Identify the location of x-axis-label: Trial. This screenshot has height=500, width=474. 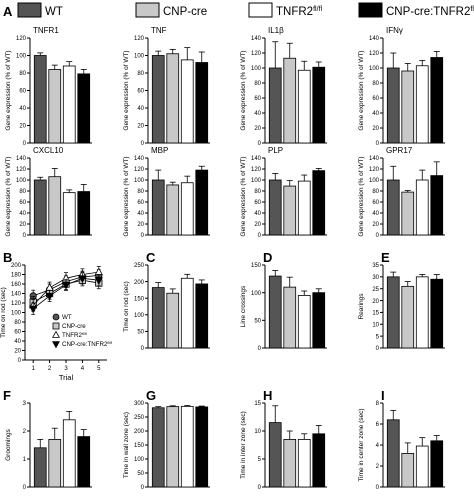
(66, 377).